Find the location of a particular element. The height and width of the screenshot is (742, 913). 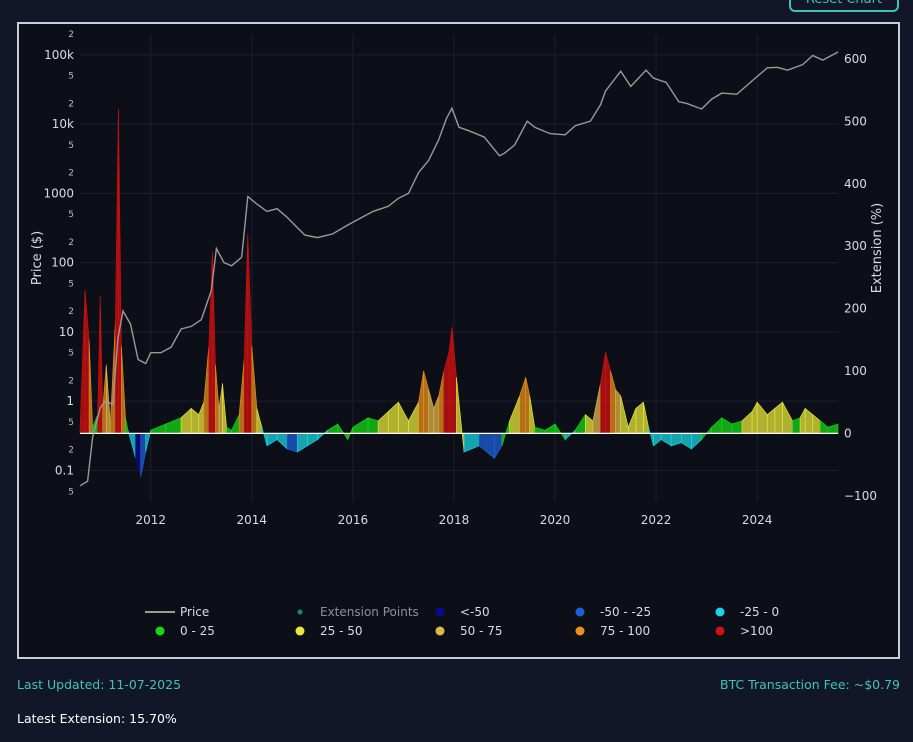

y-left-minor-label-9: 5 is located at coordinates (71, 215).